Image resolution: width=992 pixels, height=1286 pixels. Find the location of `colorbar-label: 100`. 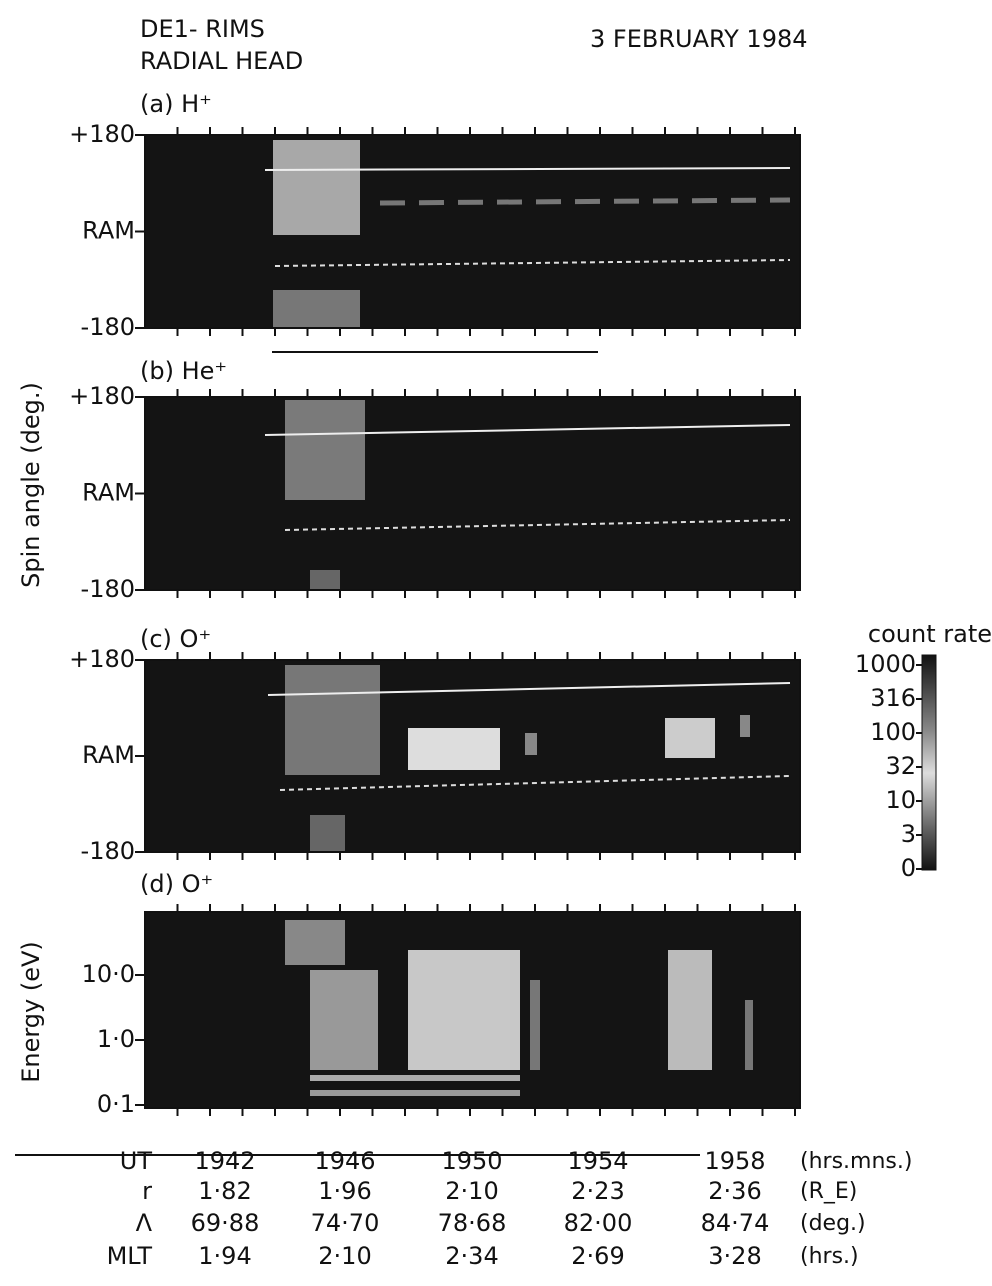

colorbar-label: 100 is located at coordinates (893, 732).